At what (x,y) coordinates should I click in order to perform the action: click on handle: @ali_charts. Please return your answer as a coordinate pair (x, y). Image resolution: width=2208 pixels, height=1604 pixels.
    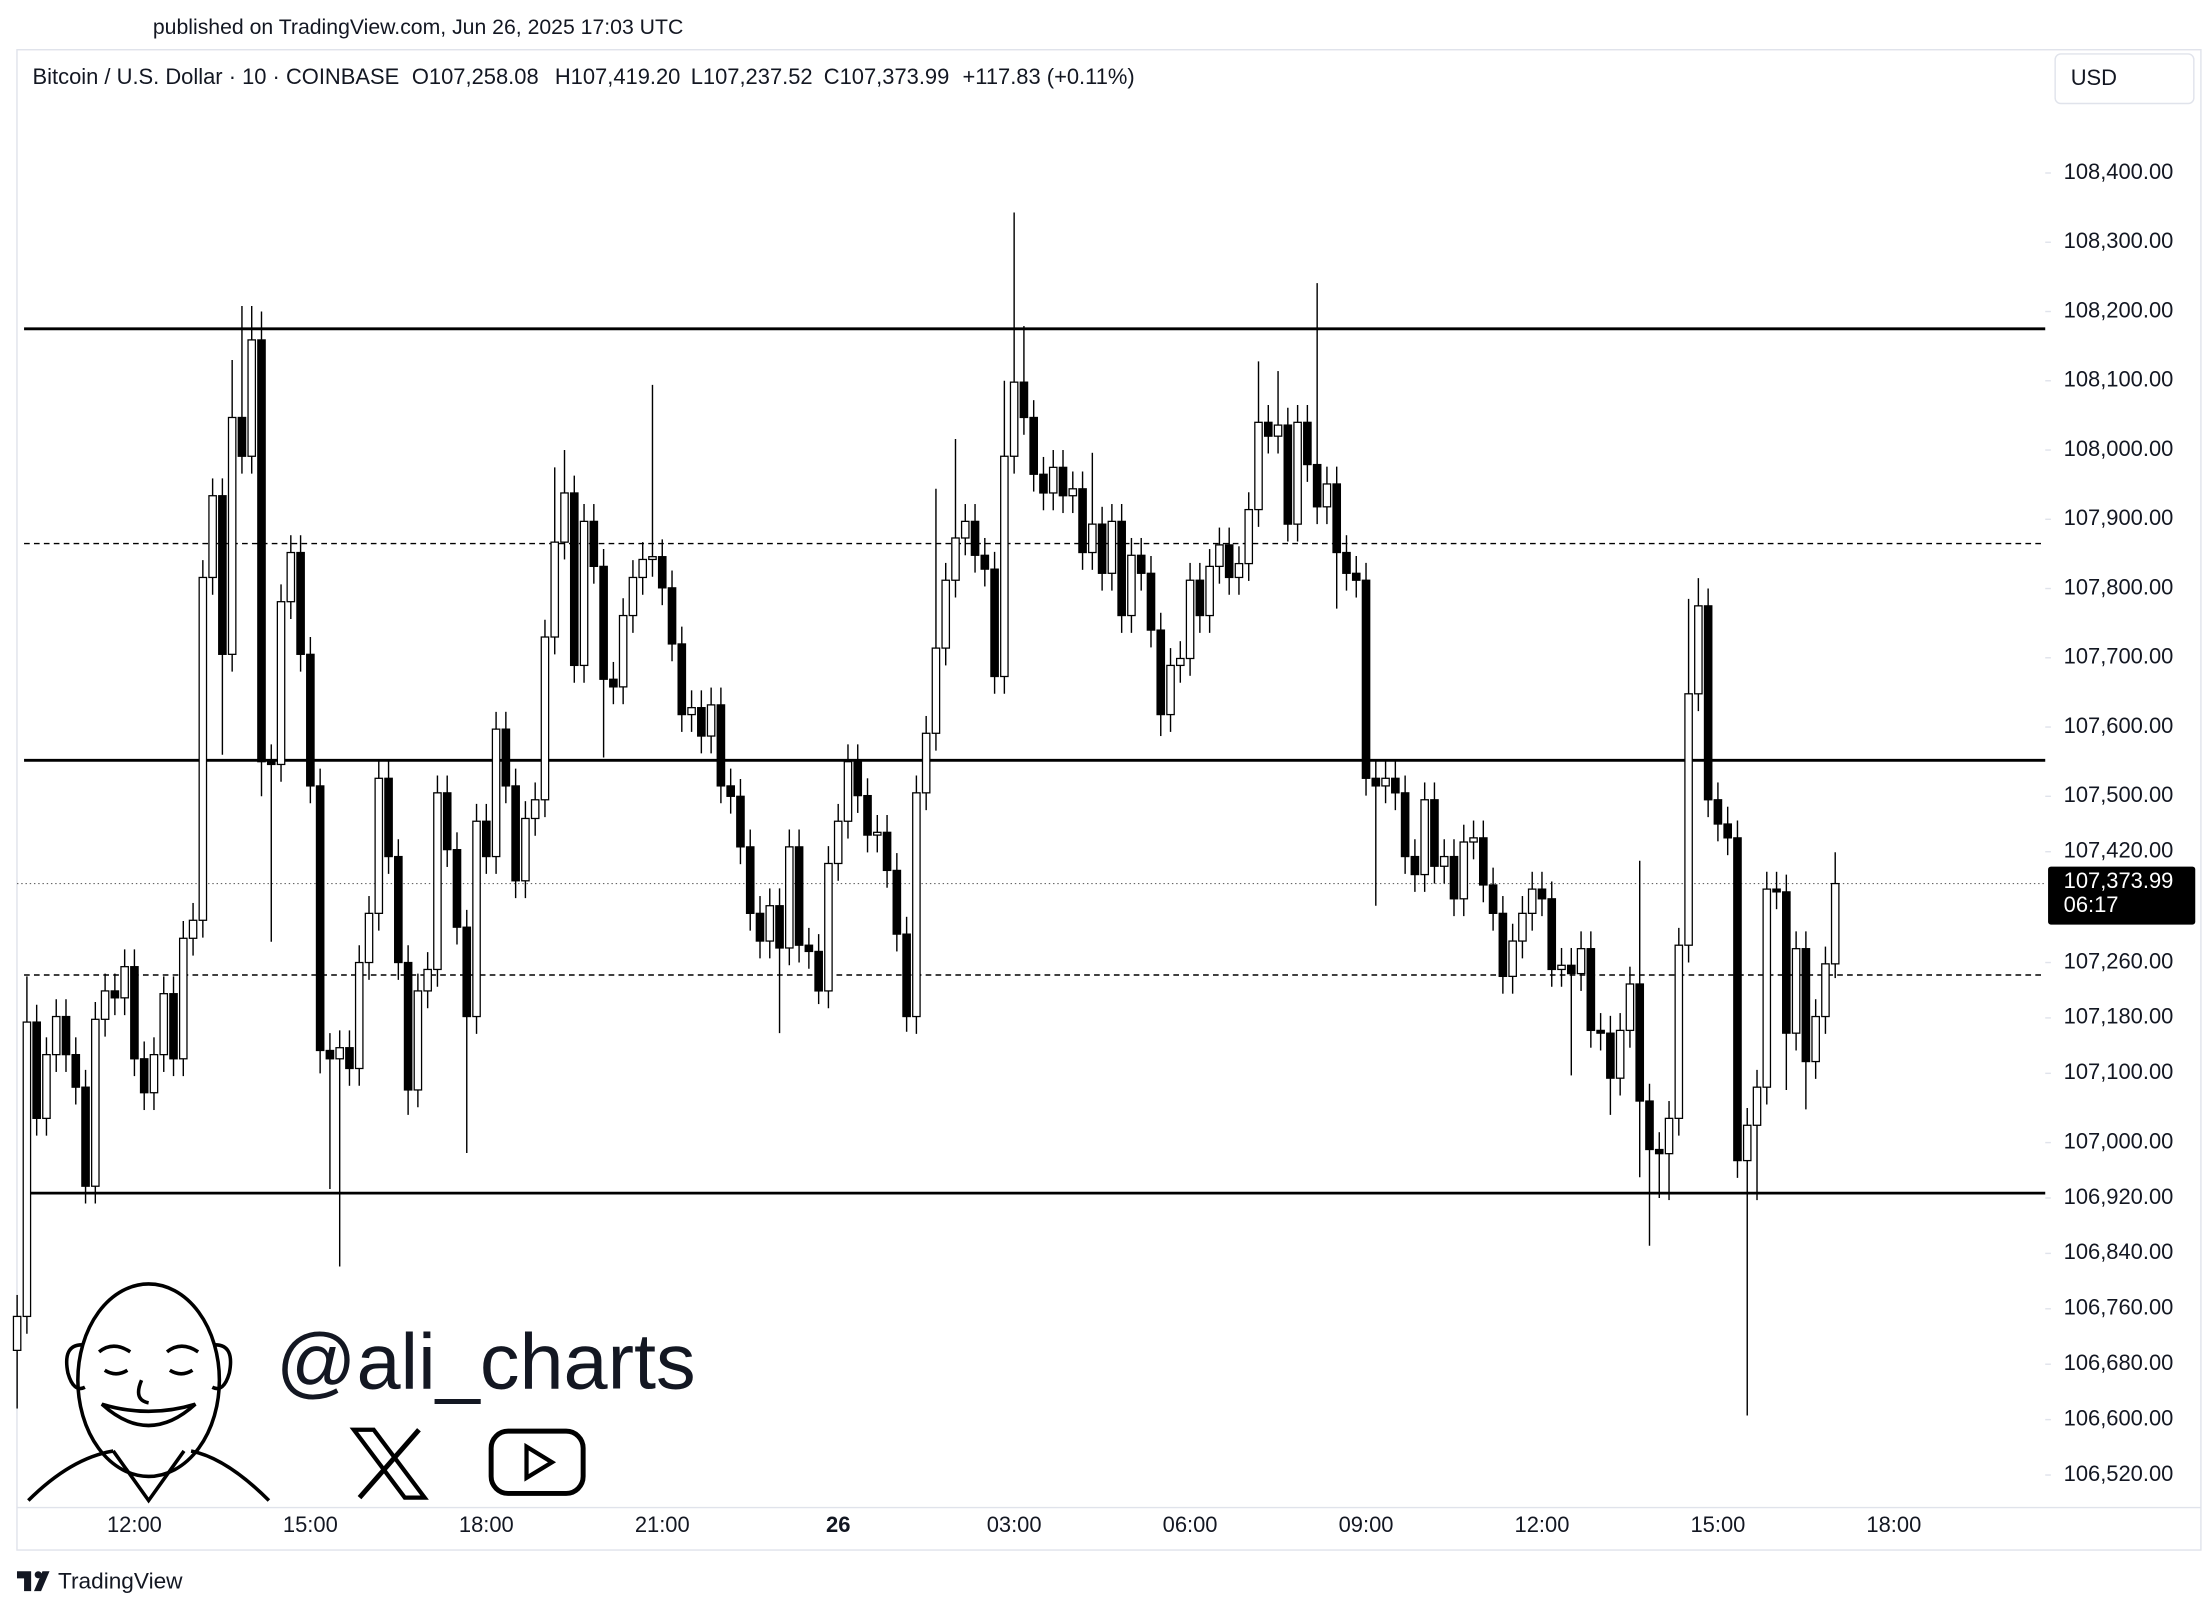
    Looking at the image, I should click on (486, 1360).